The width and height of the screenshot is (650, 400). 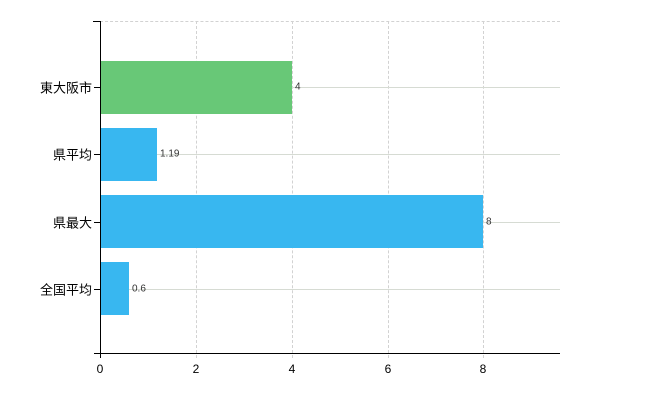 I want to click on x-axis, so click(x=327, y=353).